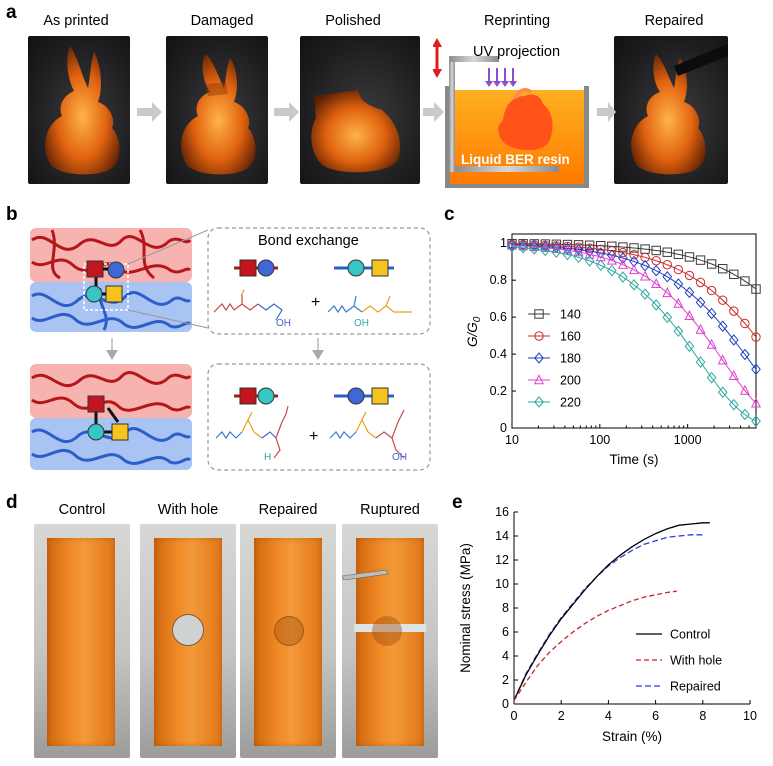 This screenshot has height=766, width=773. Describe the element at coordinates (505, 680) in the screenshot. I see `y-tick-label: 2` at that location.